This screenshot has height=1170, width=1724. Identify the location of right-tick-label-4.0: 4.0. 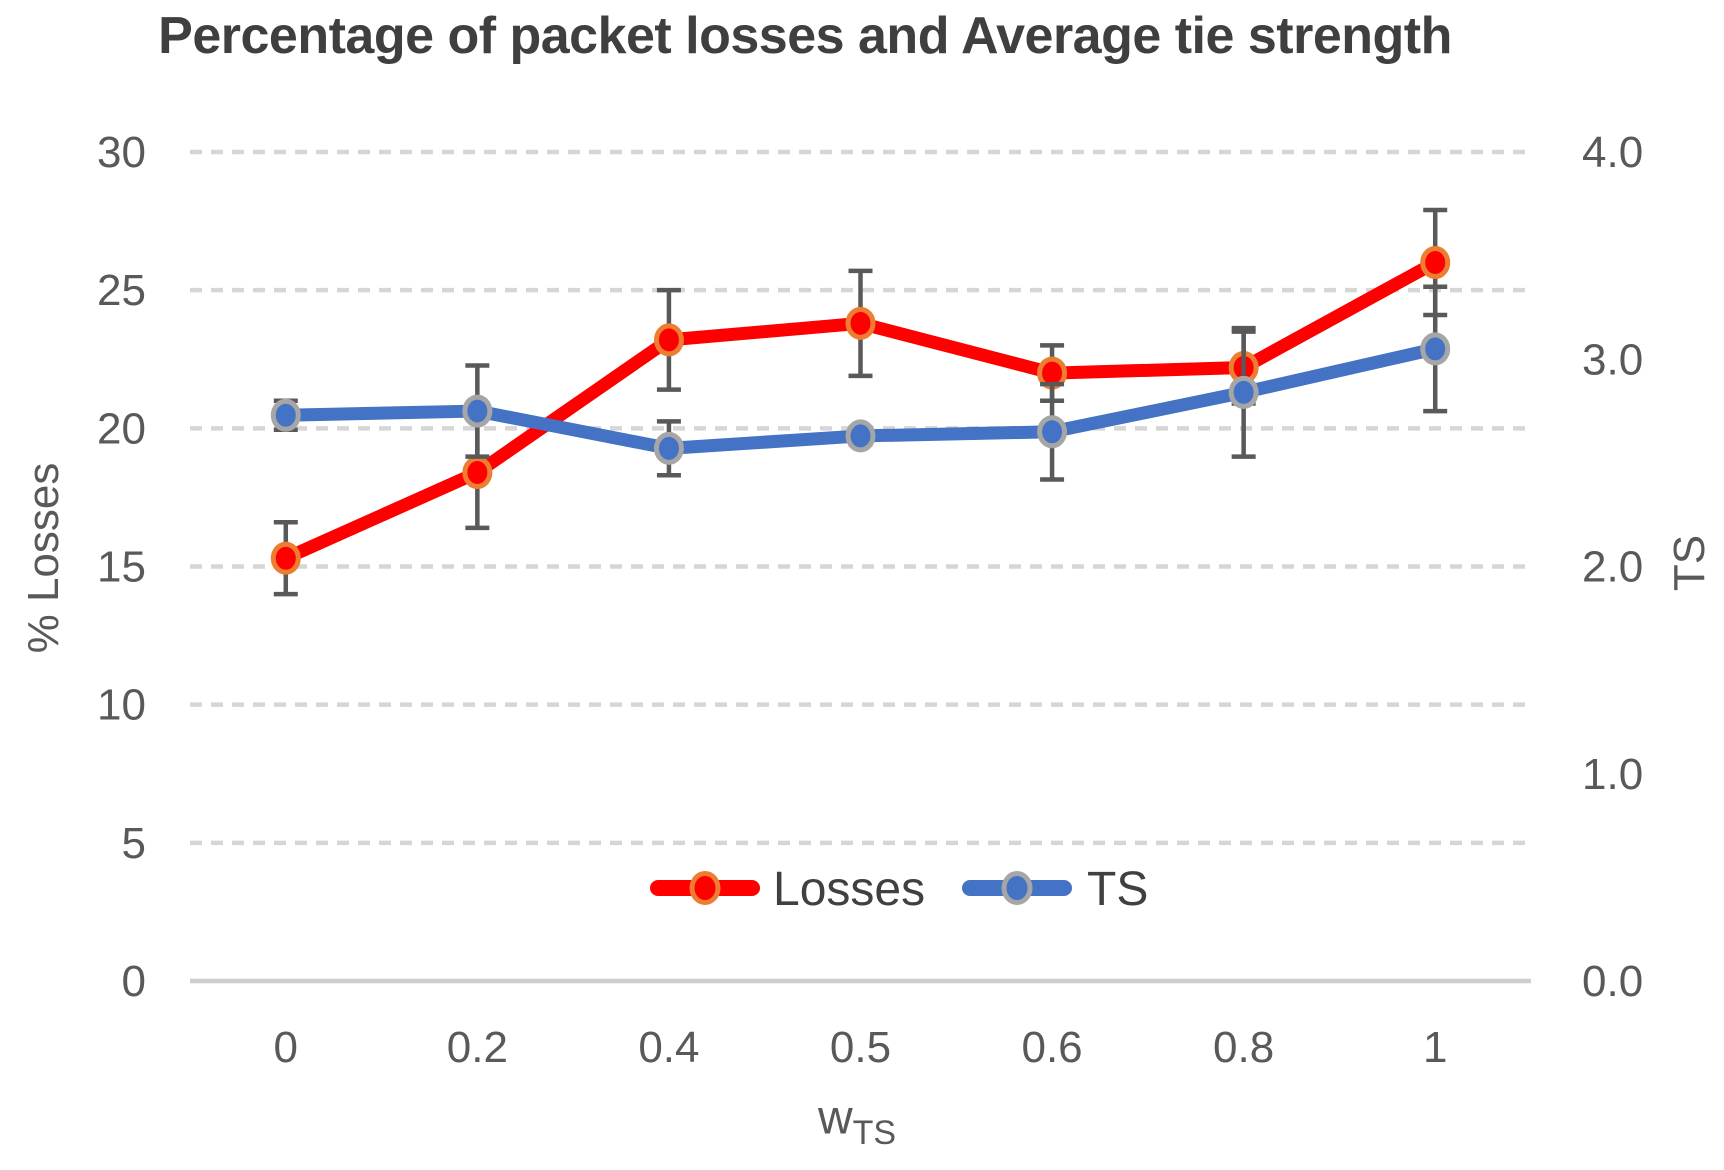
(1612, 152).